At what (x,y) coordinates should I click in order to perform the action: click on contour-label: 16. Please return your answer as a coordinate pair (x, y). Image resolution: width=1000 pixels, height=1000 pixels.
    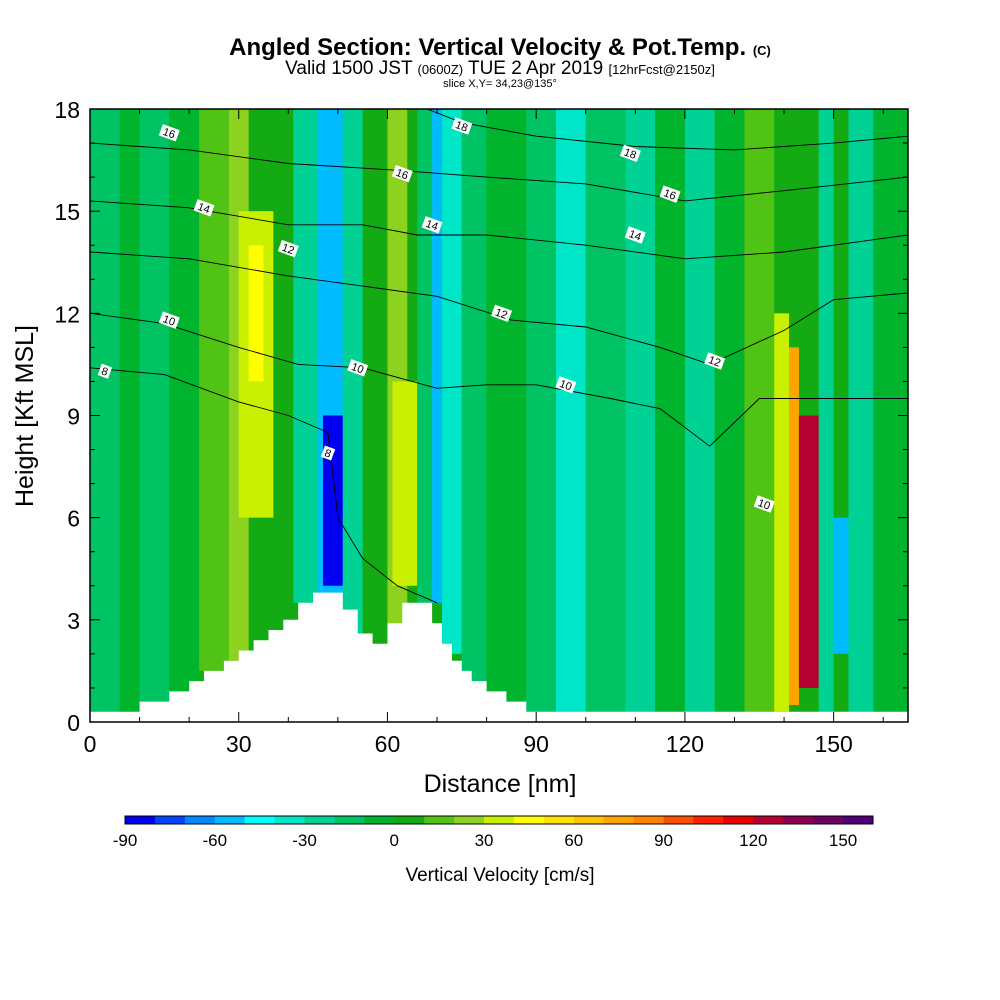
    Looking at the image, I should click on (402, 173).